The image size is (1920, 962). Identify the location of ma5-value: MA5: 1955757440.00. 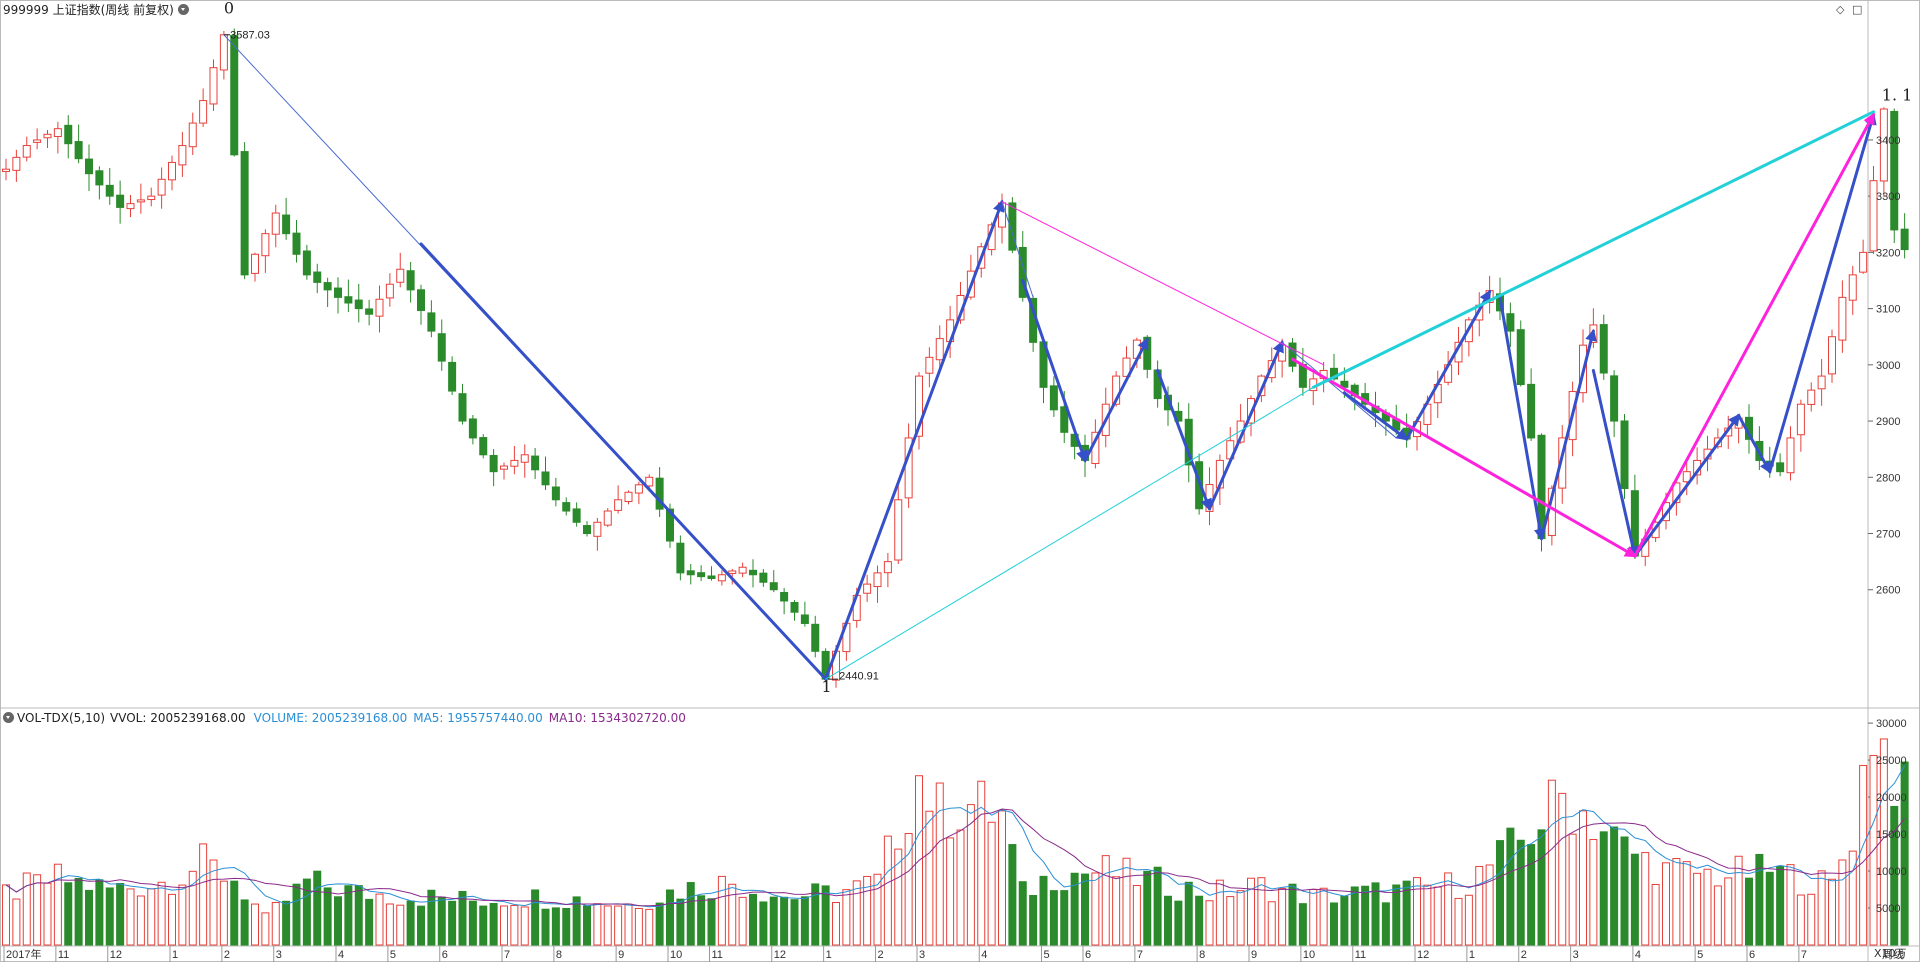
(478, 718).